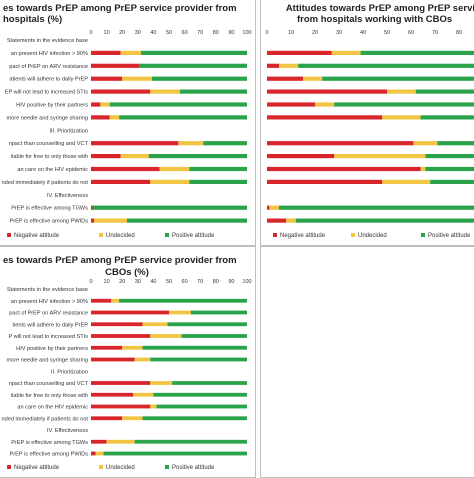 The width and height of the screenshot is (474, 478). I want to click on chart-title-line-2: hospitals (%), so click(33, 19).